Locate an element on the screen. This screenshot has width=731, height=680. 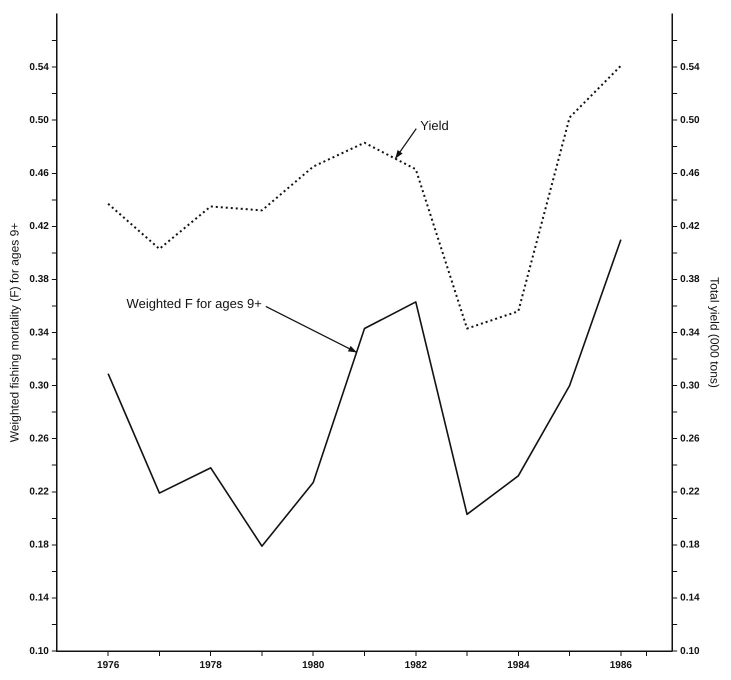
y2-tick-label: 0.22 is located at coordinates (690, 492).